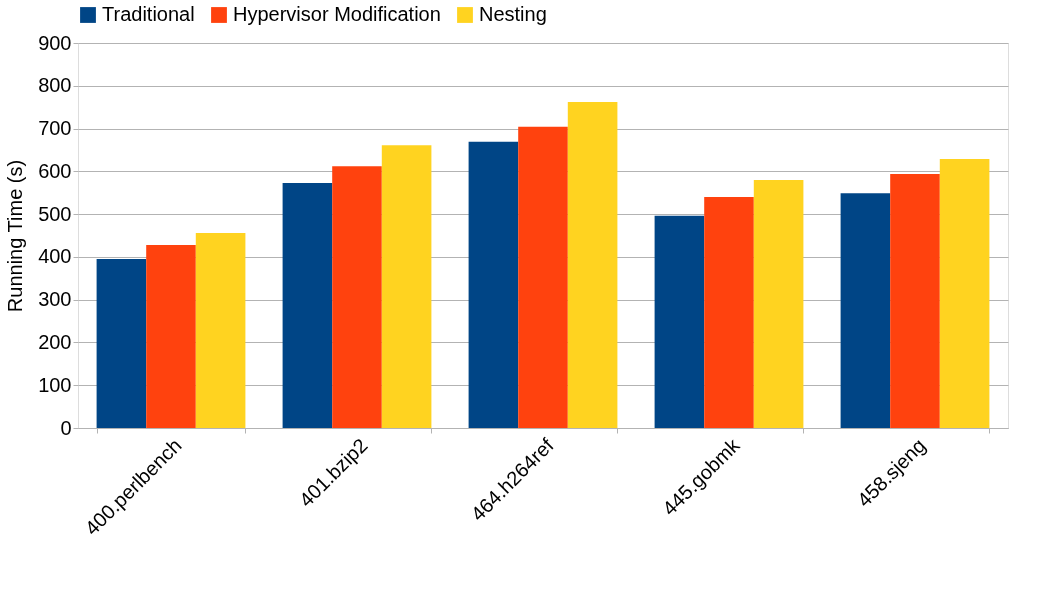 This screenshot has width=1058, height=615. What do you see at coordinates (55, 85) in the screenshot?
I see `y-tick-label: 800` at bounding box center [55, 85].